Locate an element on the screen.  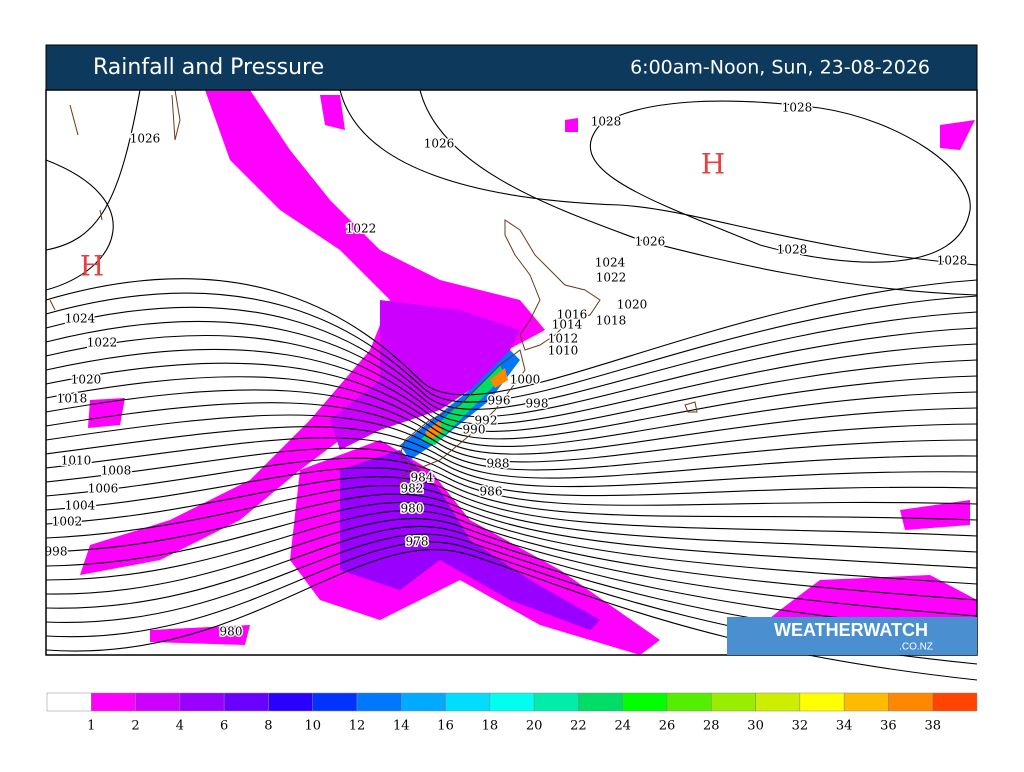
legend-tick-label: 2 is located at coordinates (135, 726).